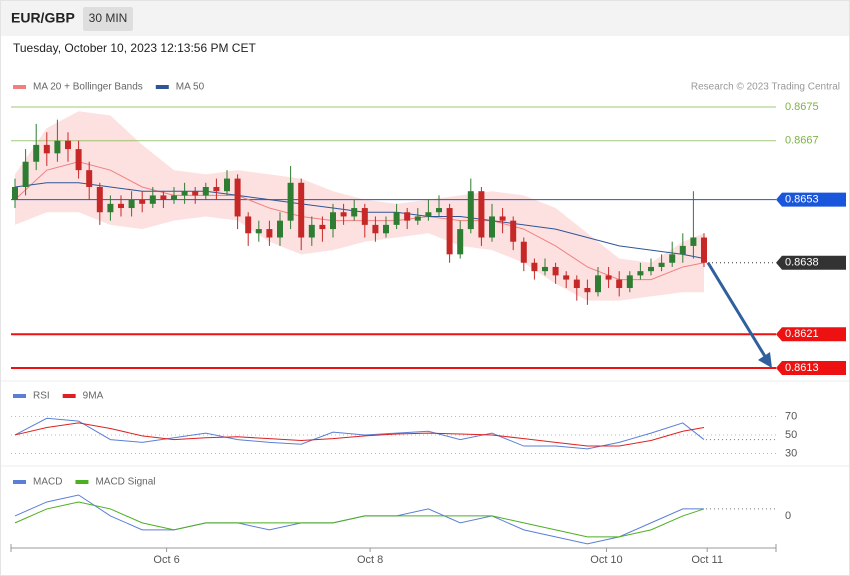 Image resolution: width=850 pixels, height=576 pixels. Describe the element at coordinates (41, 396) in the screenshot. I see `legend-label: RSI` at that location.